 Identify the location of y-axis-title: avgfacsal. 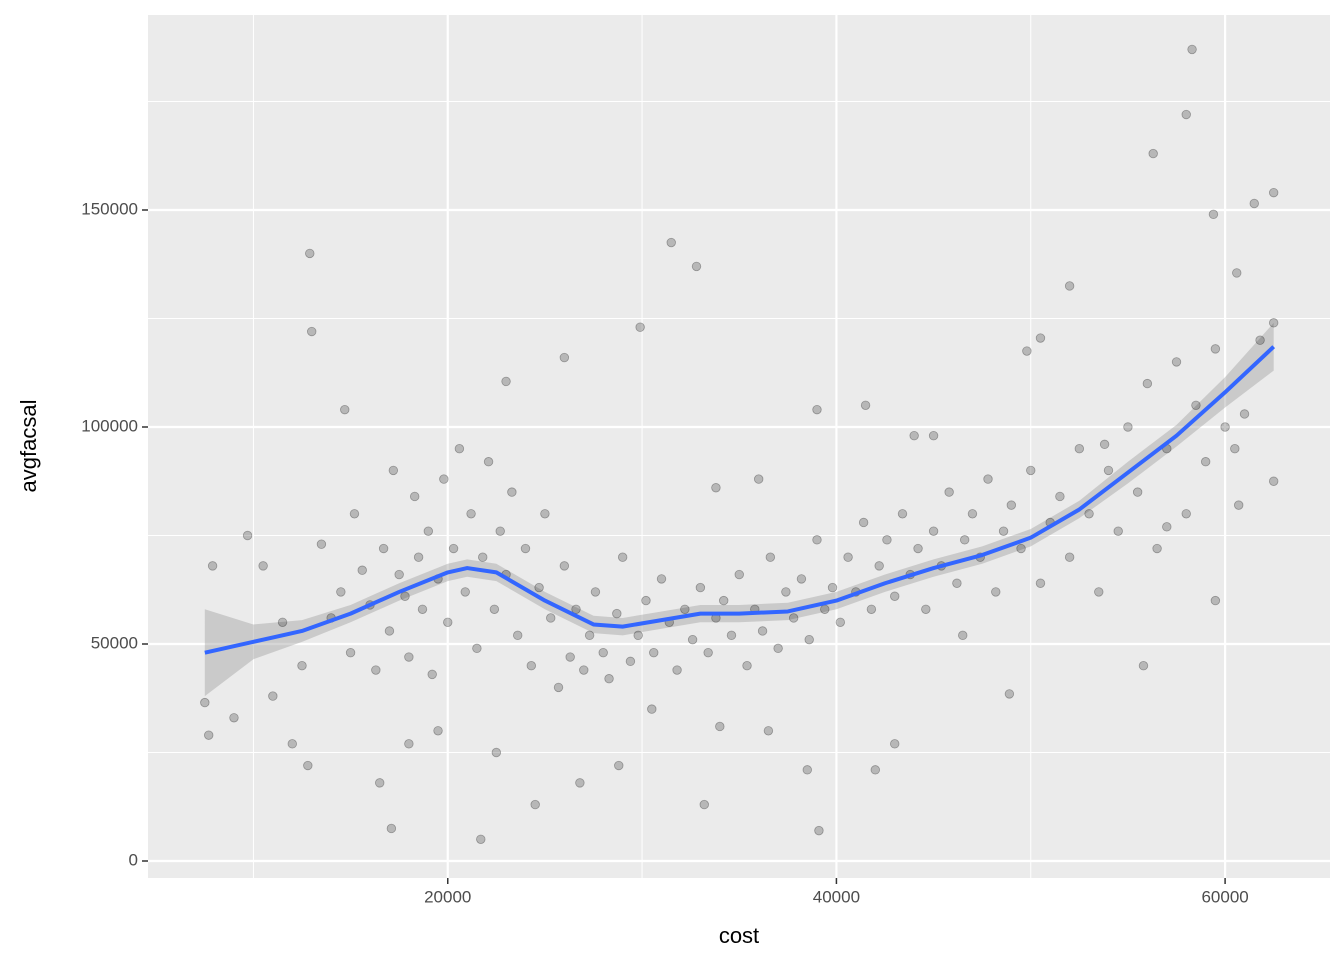
(28, 446).